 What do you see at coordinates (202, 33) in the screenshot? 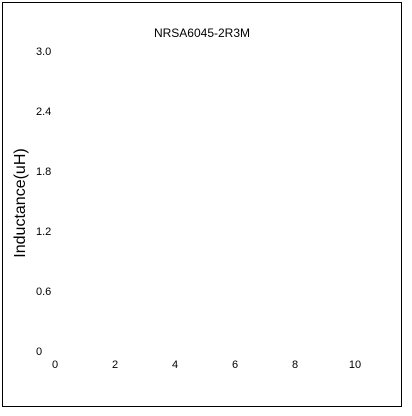
I see `chart-title: NRSA6045-2R3M` at bounding box center [202, 33].